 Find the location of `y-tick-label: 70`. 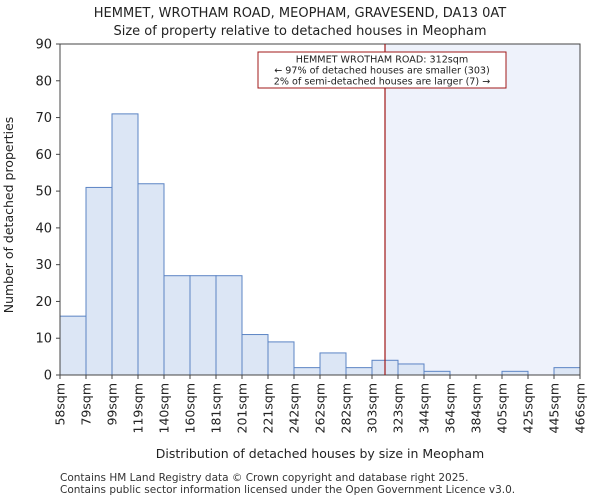

y-tick-label: 70 is located at coordinates (43, 118).